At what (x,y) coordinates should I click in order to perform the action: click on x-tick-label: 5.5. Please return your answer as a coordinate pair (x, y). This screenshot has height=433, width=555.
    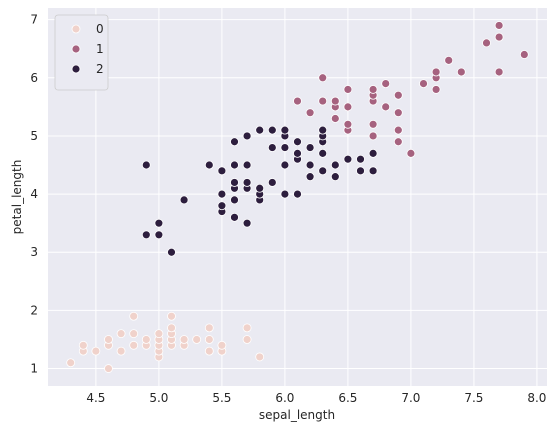
    Looking at the image, I should click on (221, 398).